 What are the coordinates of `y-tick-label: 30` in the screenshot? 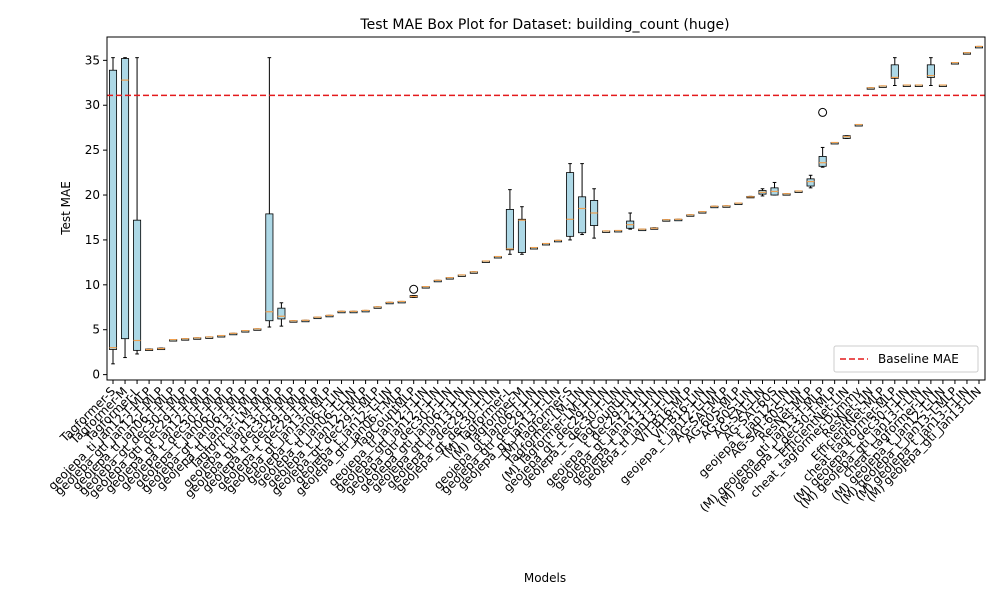 It's located at (92, 105).